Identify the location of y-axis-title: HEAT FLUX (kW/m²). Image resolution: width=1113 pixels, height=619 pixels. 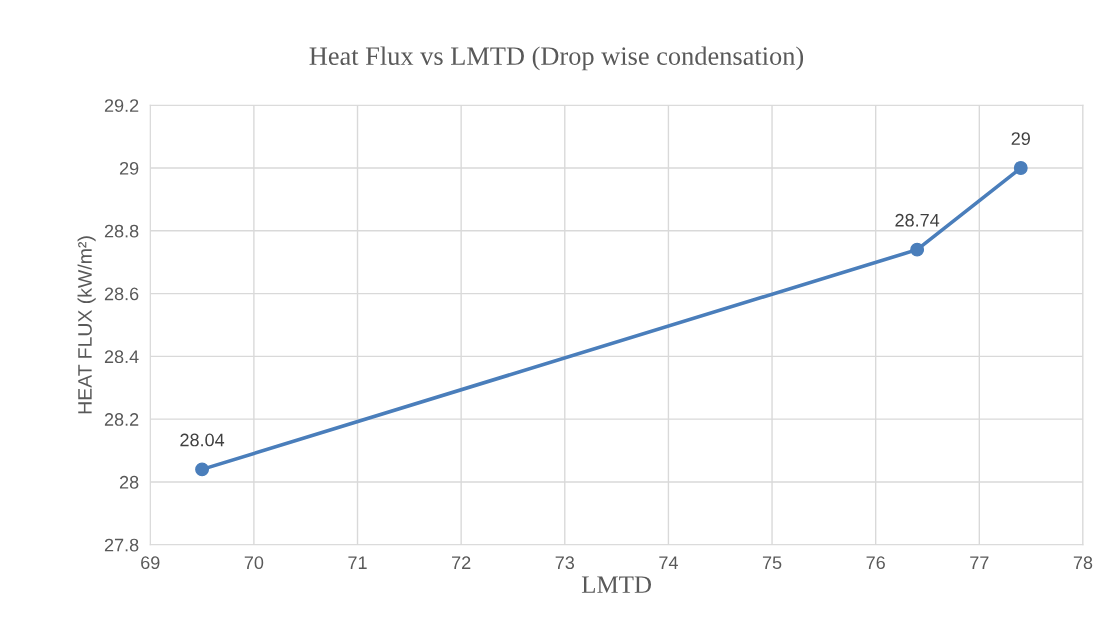
(86, 325).